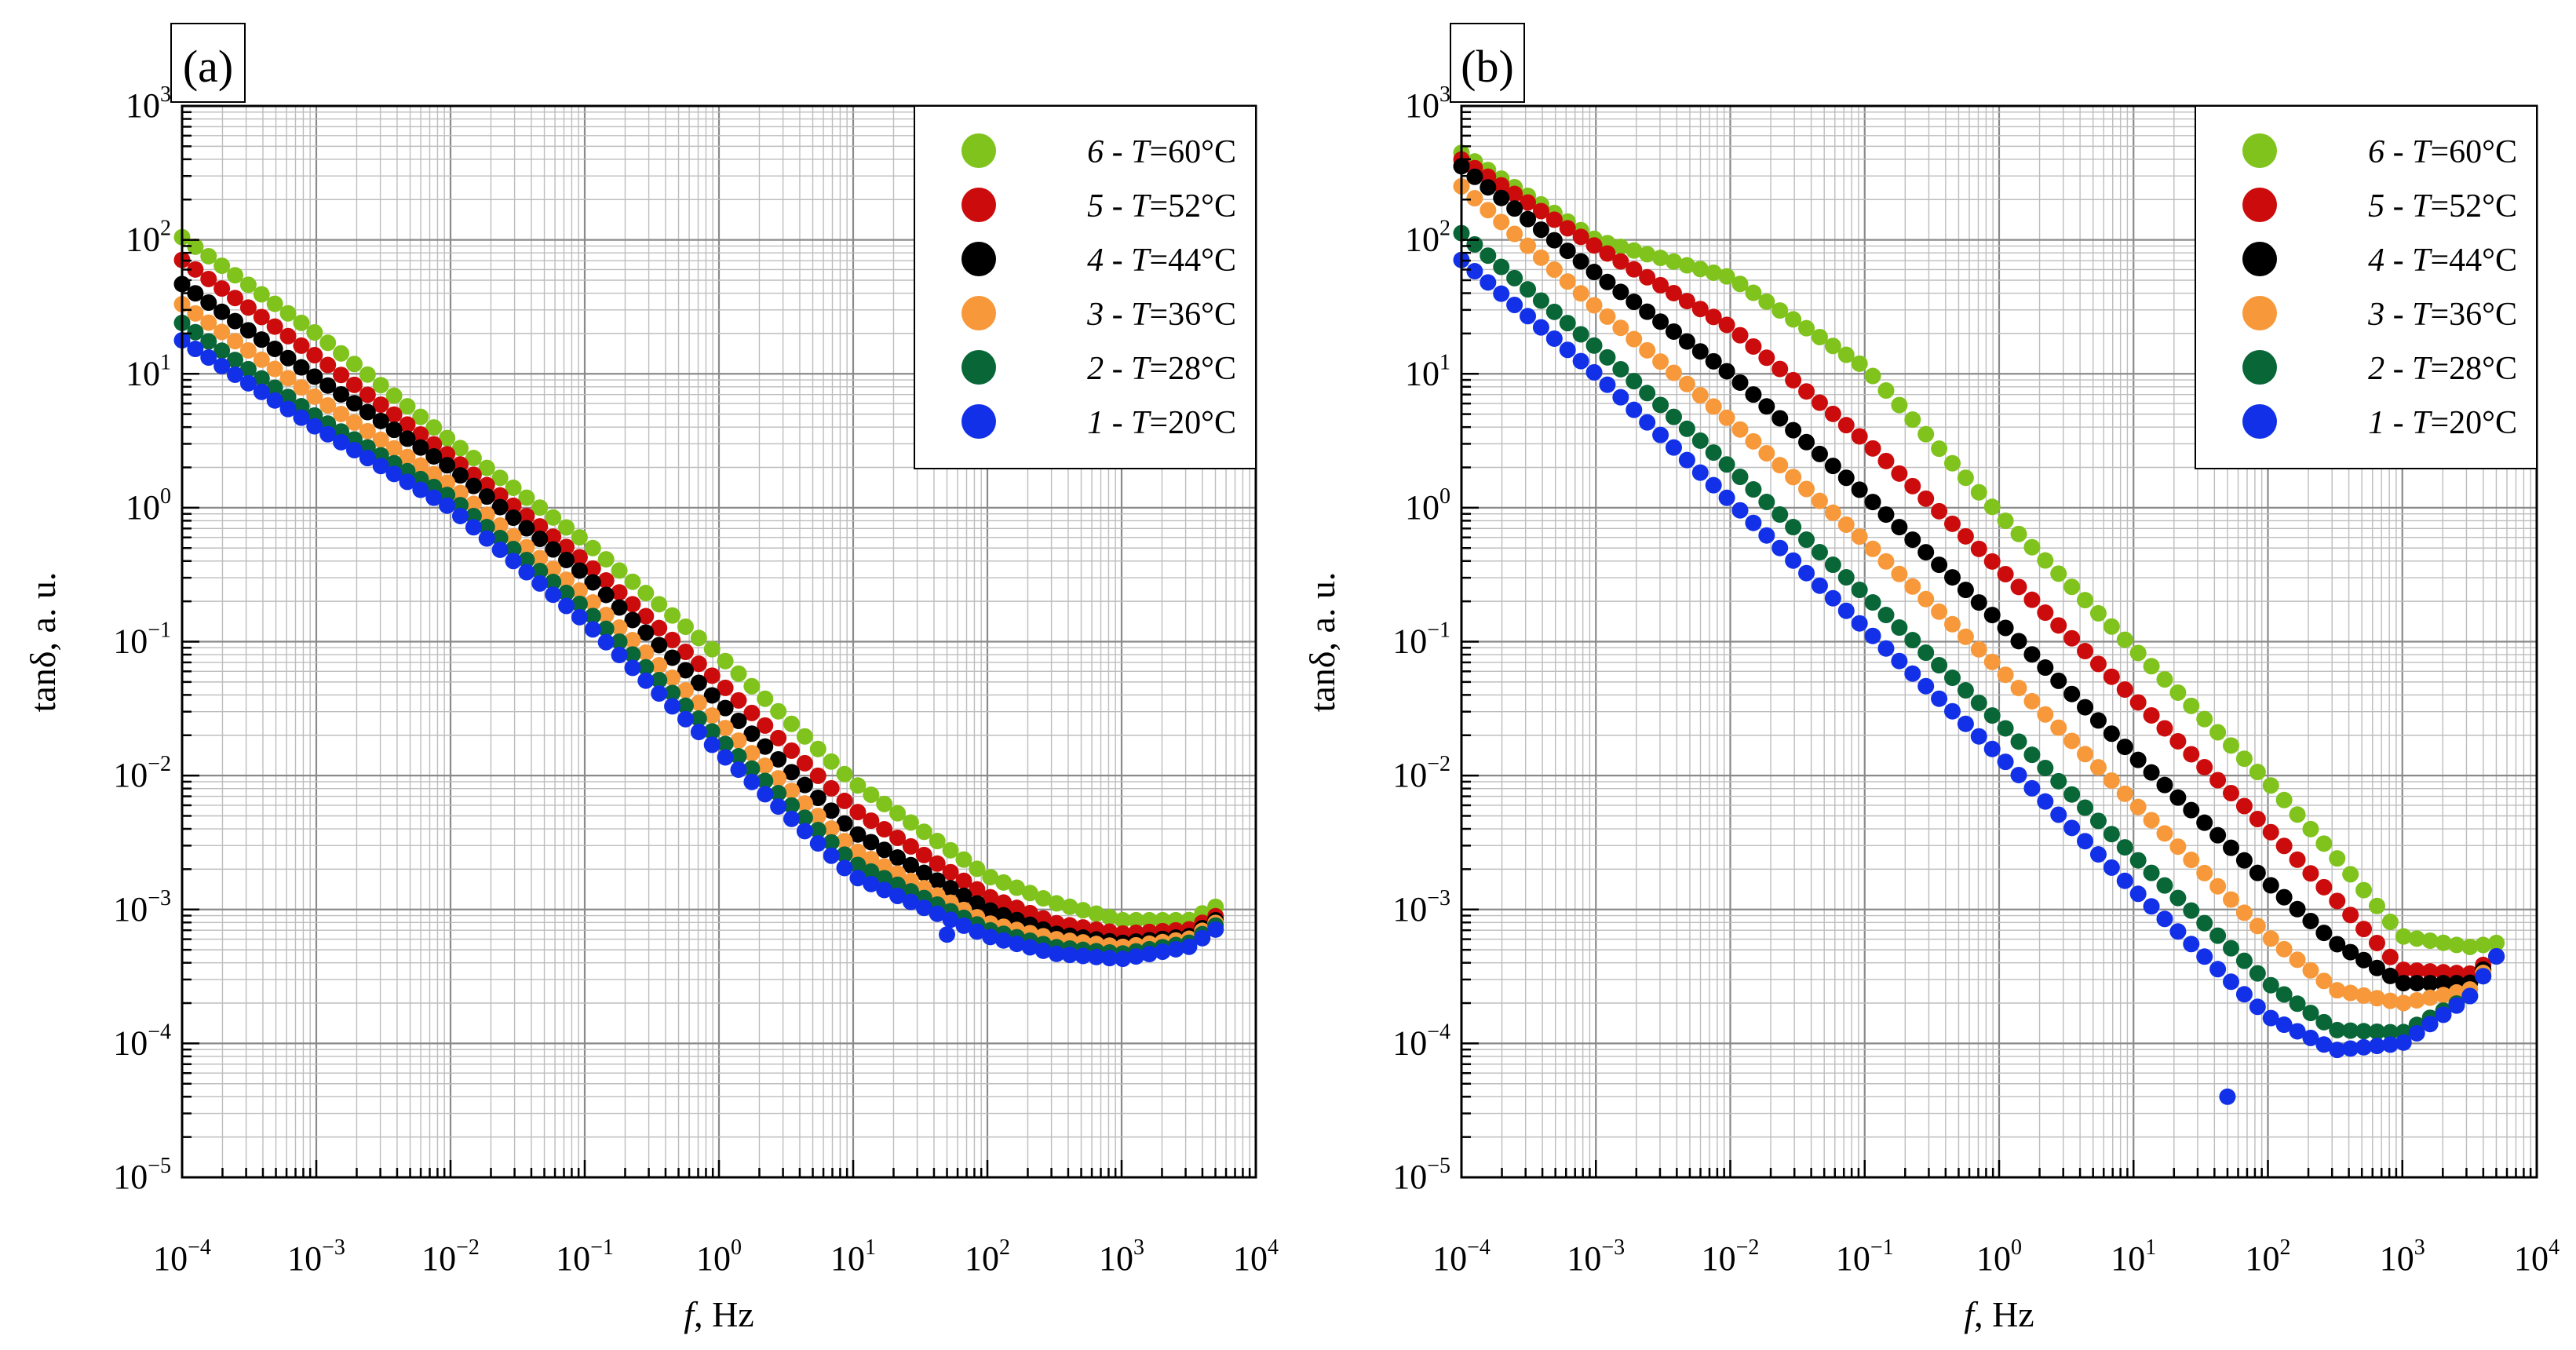 The image size is (2576, 1350). What do you see at coordinates (1095, 369) in the screenshot?
I see `legend-number: 2` at bounding box center [1095, 369].